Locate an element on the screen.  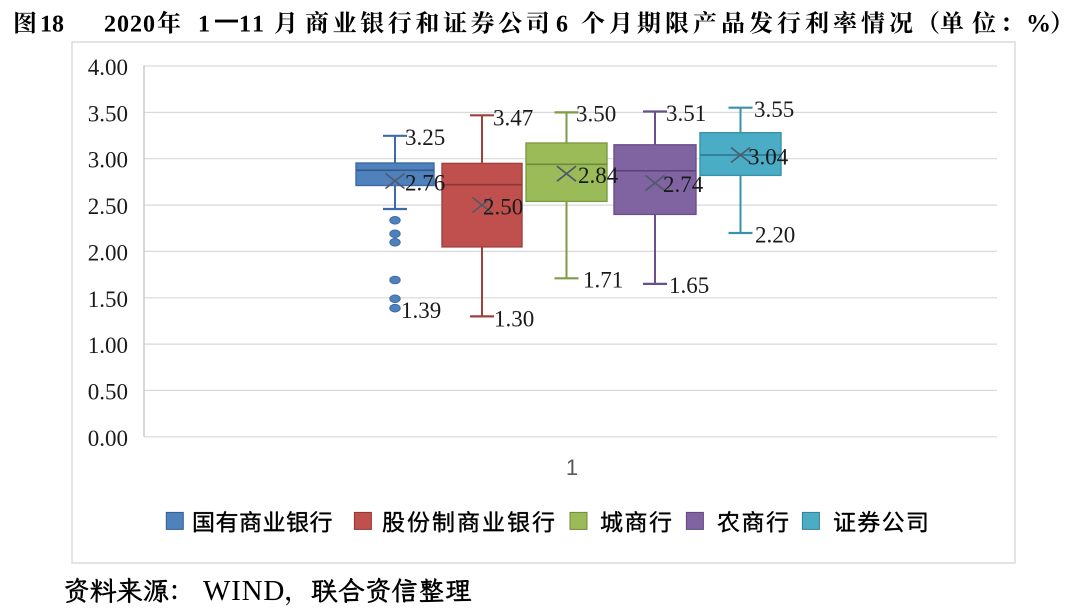
svg-text: 1.39 is located at coordinates (421, 310).